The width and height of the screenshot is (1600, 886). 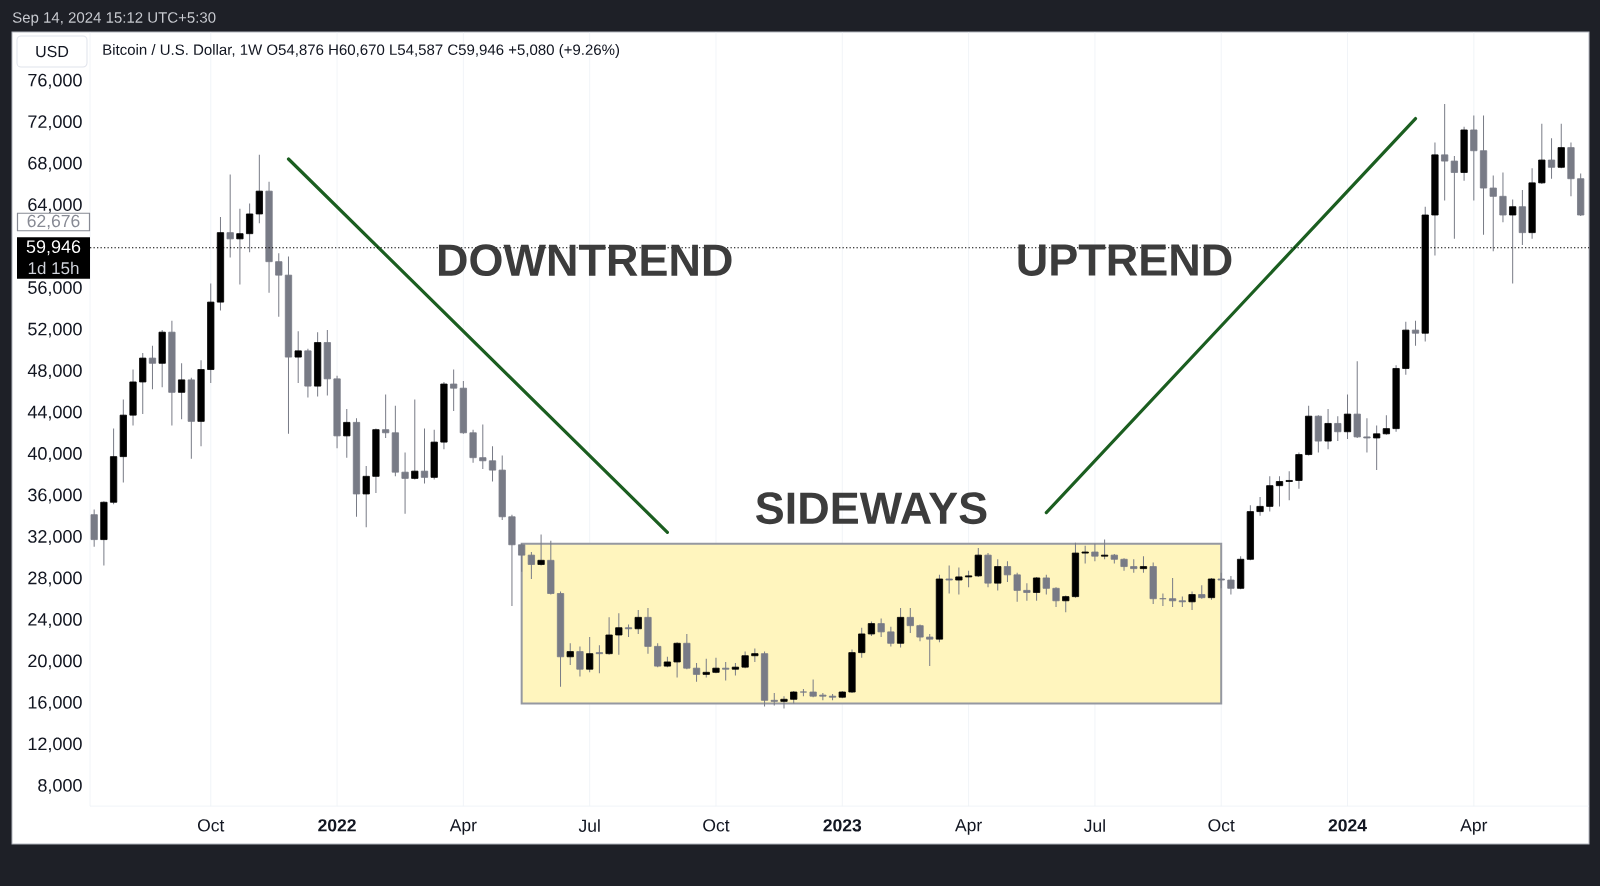 I want to click on y-tick-label: 64,000, so click(x=55, y=206).